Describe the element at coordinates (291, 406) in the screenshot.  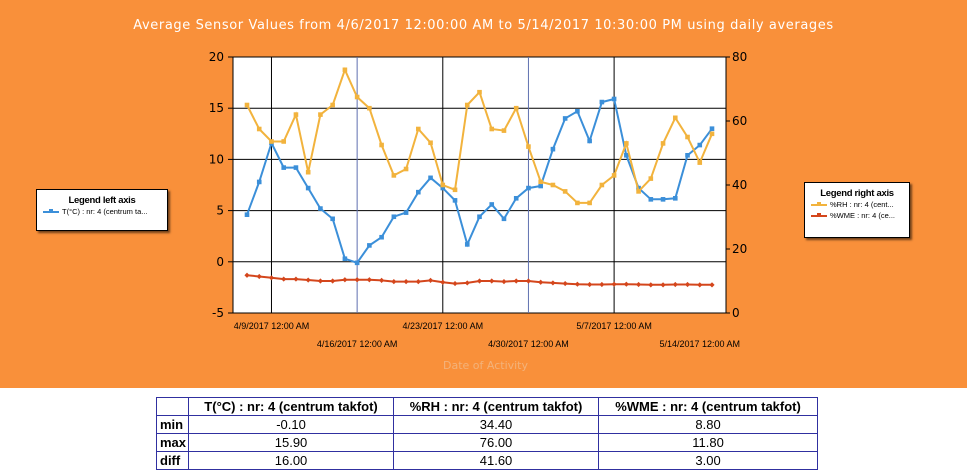
I see `column-header: T(°C) : nr: 4 (centrum takfot)` at that location.